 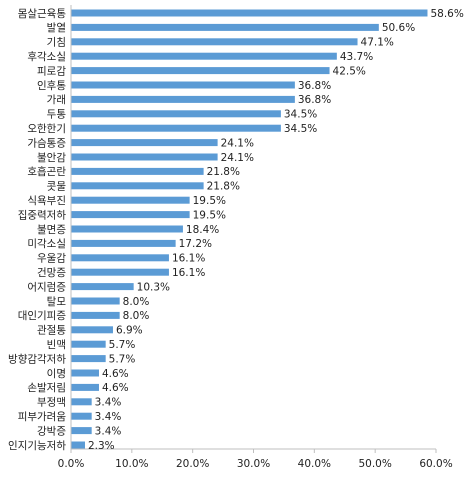 I want to click on category-label: 식욕부진, so click(x=46, y=201).